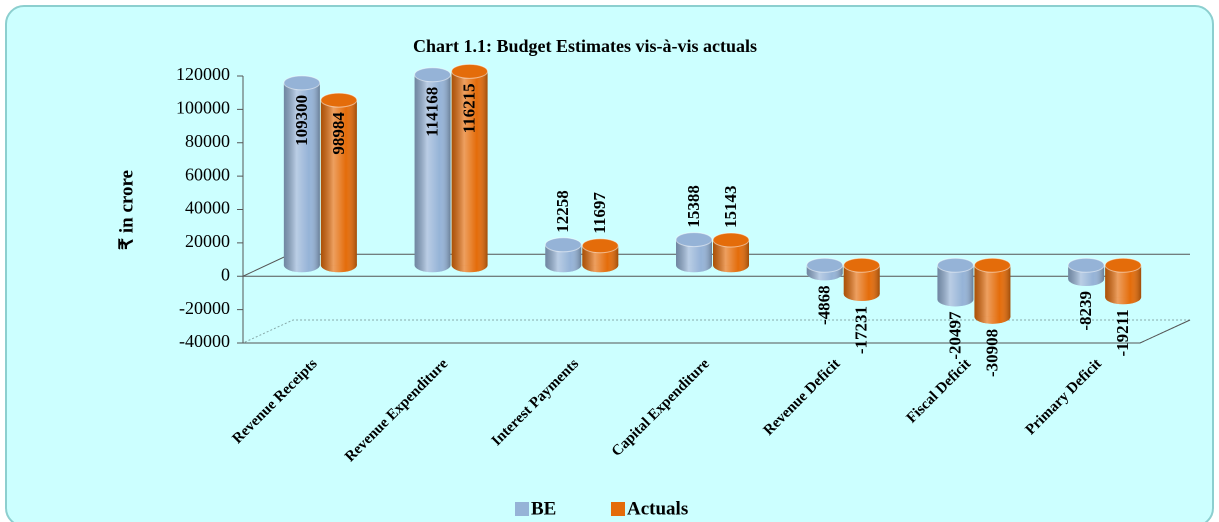 The image size is (1219, 522). What do you see at coordinates (207, 241) in the screenshot?
I see `y-tick-label: 20000` at bounding box center [207, 241].